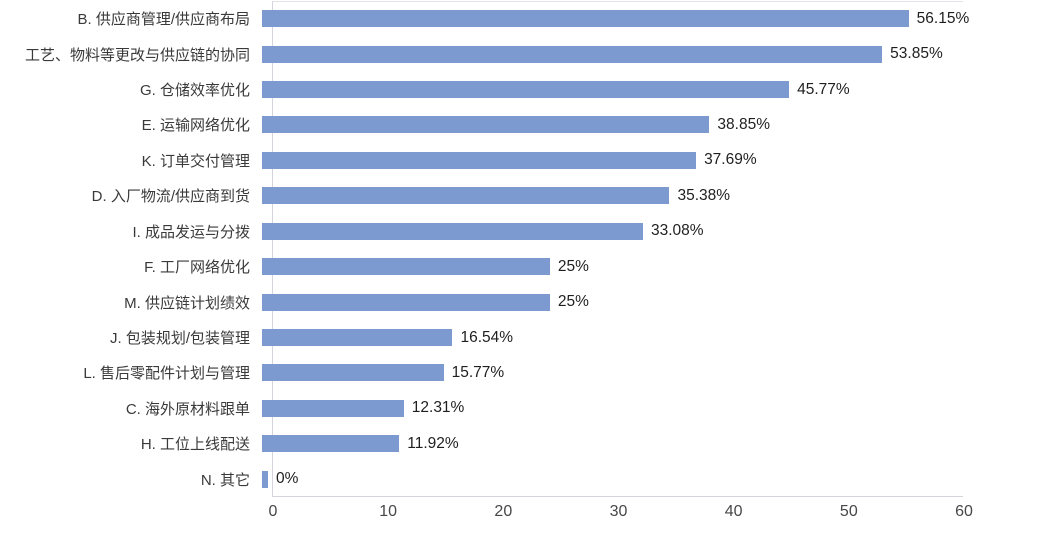  Describe the element at coordinates (503, 511) in the screenshot. I see `x-axis-tick-label: 20` at that location.